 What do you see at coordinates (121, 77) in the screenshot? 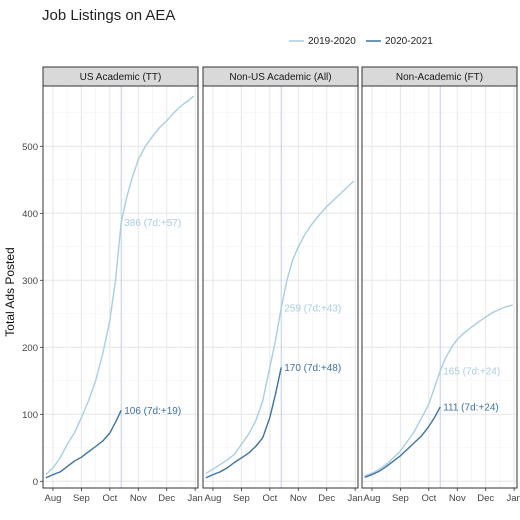
I see `facet-strip-label: US Academic (TT)` at bounding box center [121, 77].